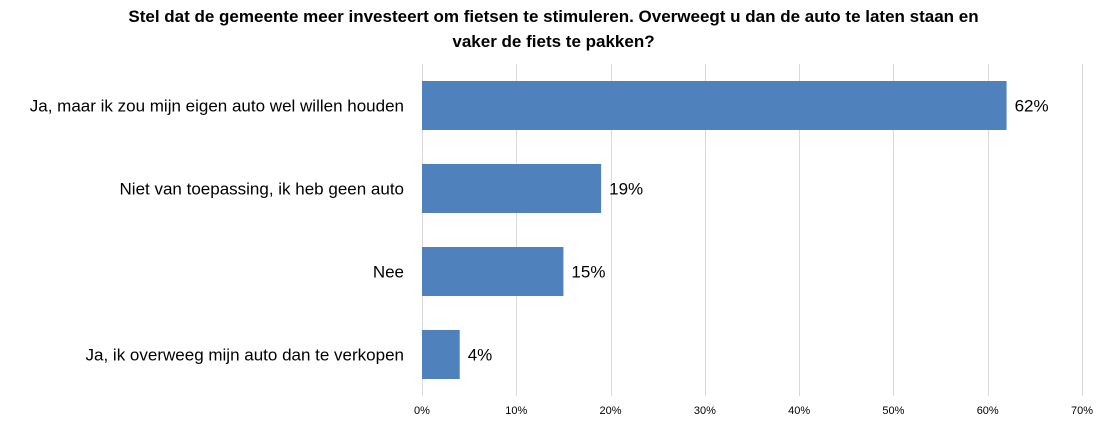 Image resolution: width=1107 pixels, height=421 pixels. What do you see at coordinates (626, 189) in the screenshot?
I see `data-label-1: 19%` at bounding box center [626, 189].